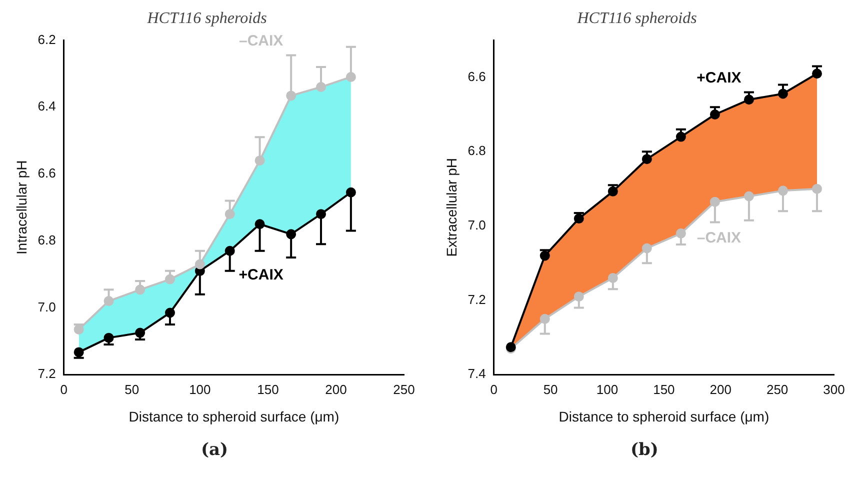 This screenshot has height=489, width=859. What do you see at coordinates (47, 106) in the screenshot?
I see `y-tick-label: 6.4` at bounding box center [47, 106].